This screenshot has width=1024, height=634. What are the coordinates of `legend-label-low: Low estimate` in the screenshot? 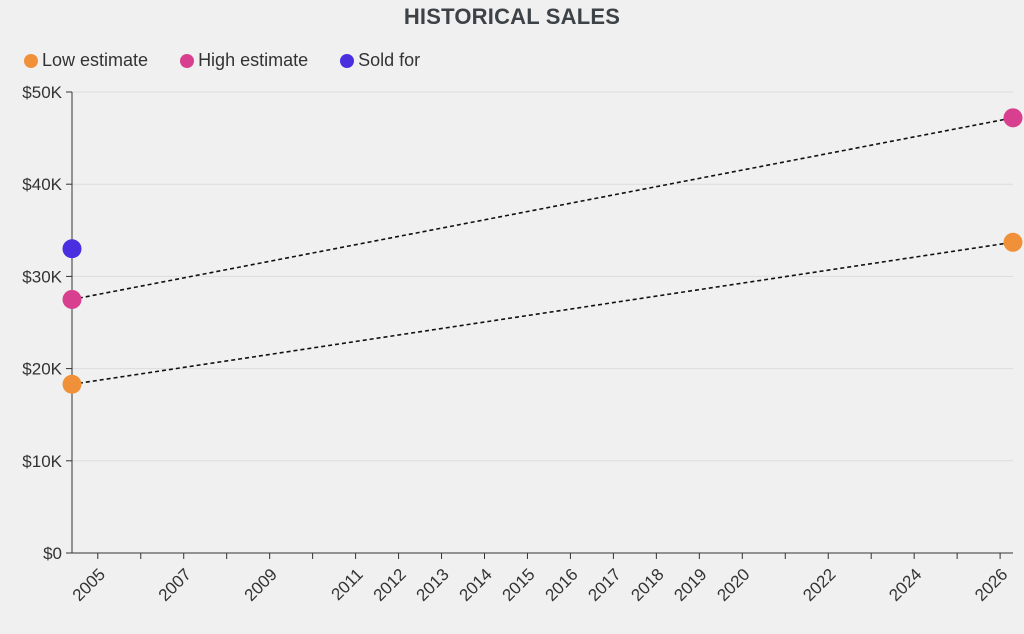 It's located at (95, 60).